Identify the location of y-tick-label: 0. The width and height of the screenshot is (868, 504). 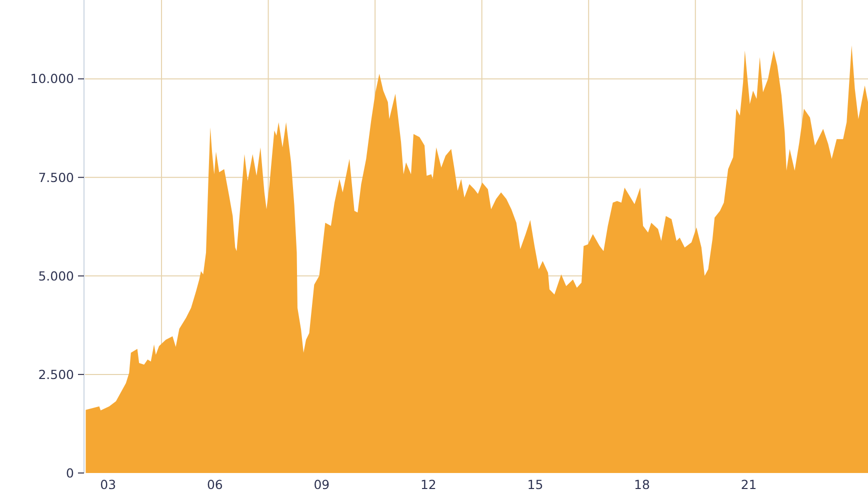
(70, 472).